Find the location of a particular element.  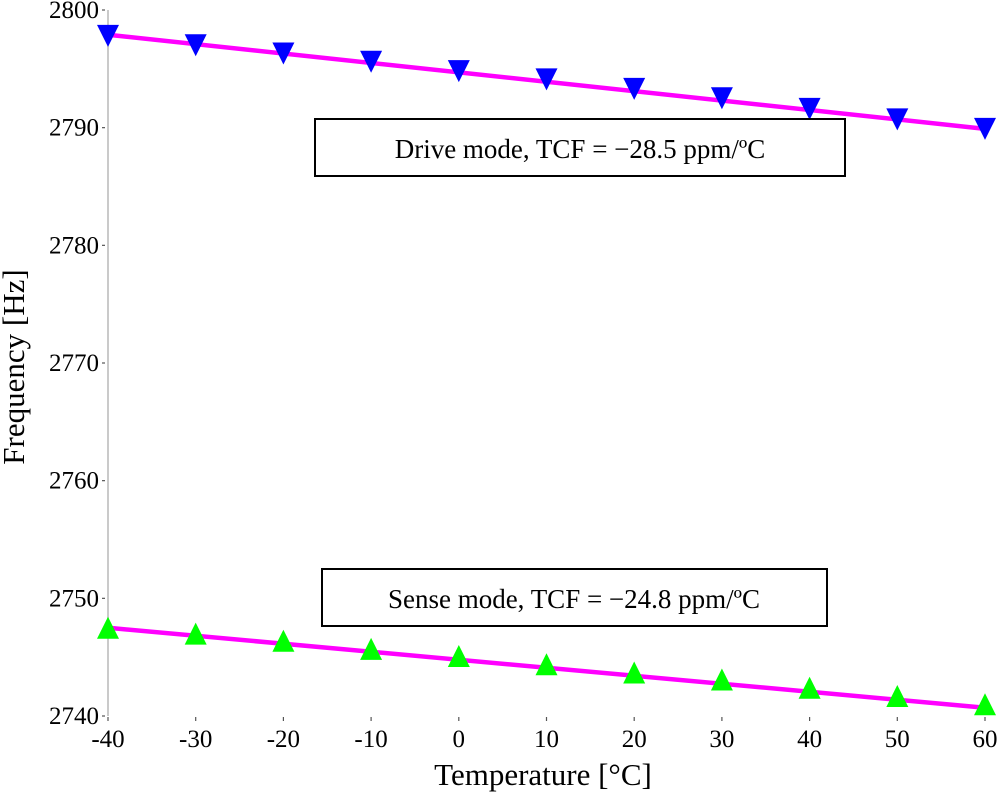

y-axis-title: Frequency [Hz] is located at coordinates (15, 366).